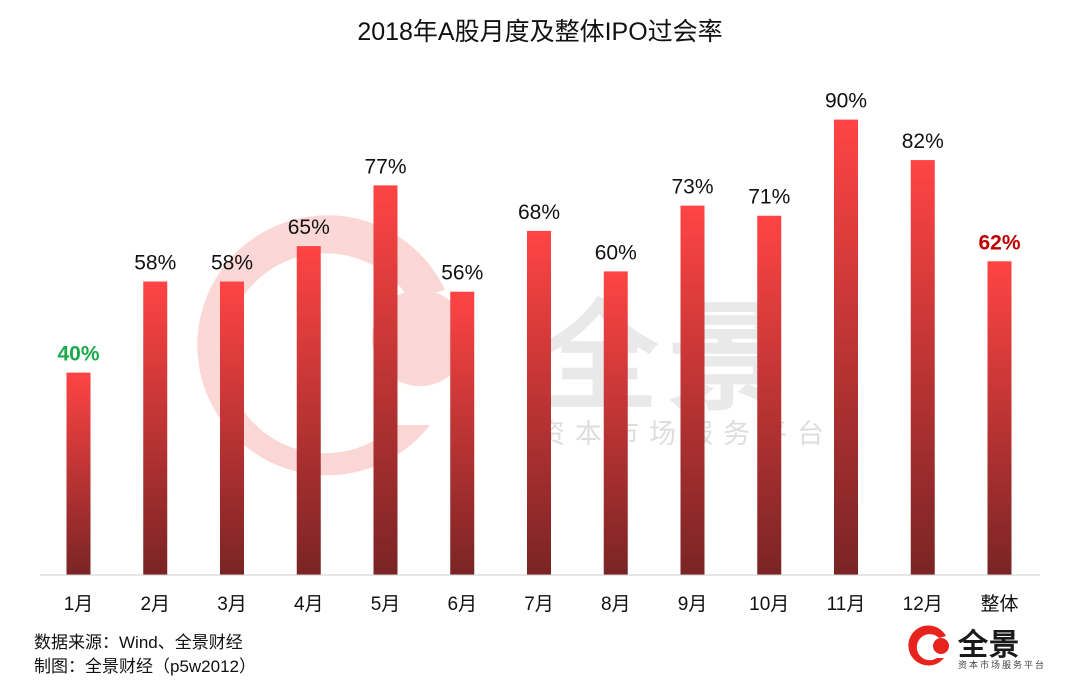  What do you see at coordinates (308, 410) in the screenshot?
I see `bar-4月` at bounding box center [308, 410].